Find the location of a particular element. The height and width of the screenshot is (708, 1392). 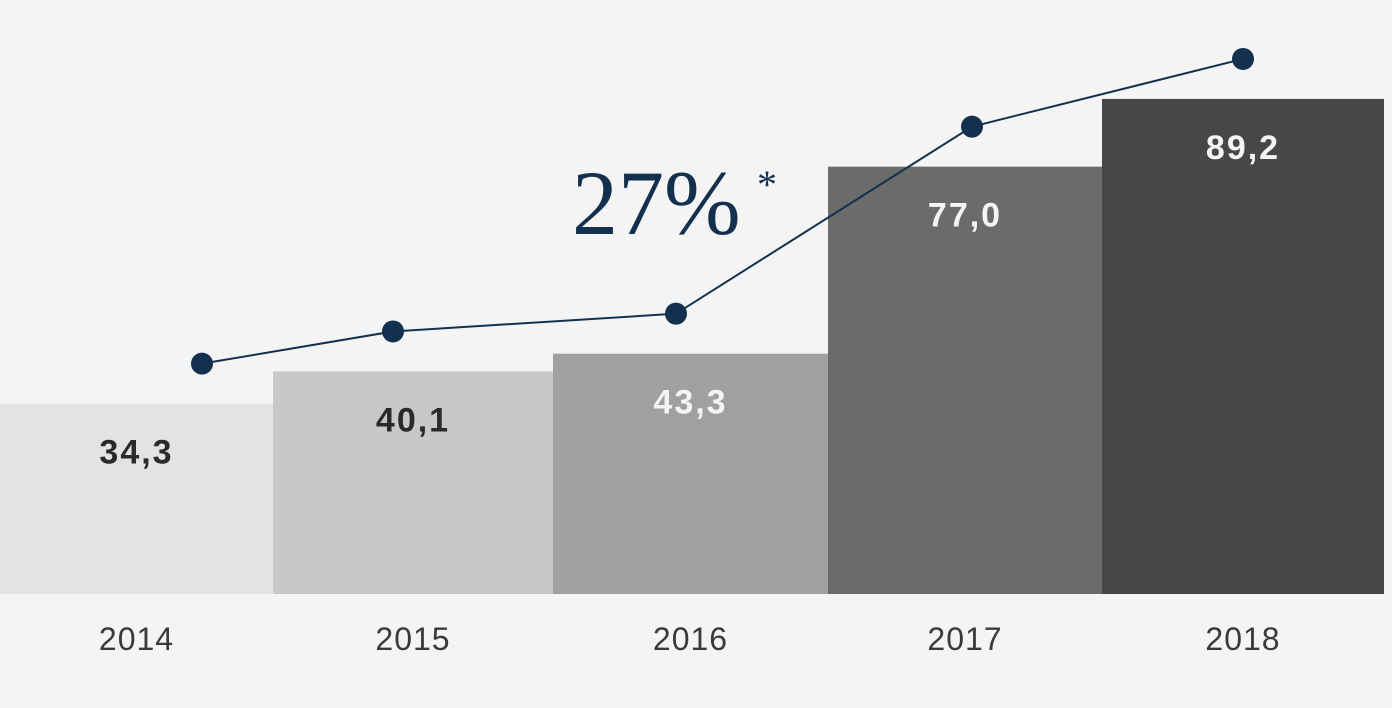

bar-2018 is located at coordinates (1243, 346).